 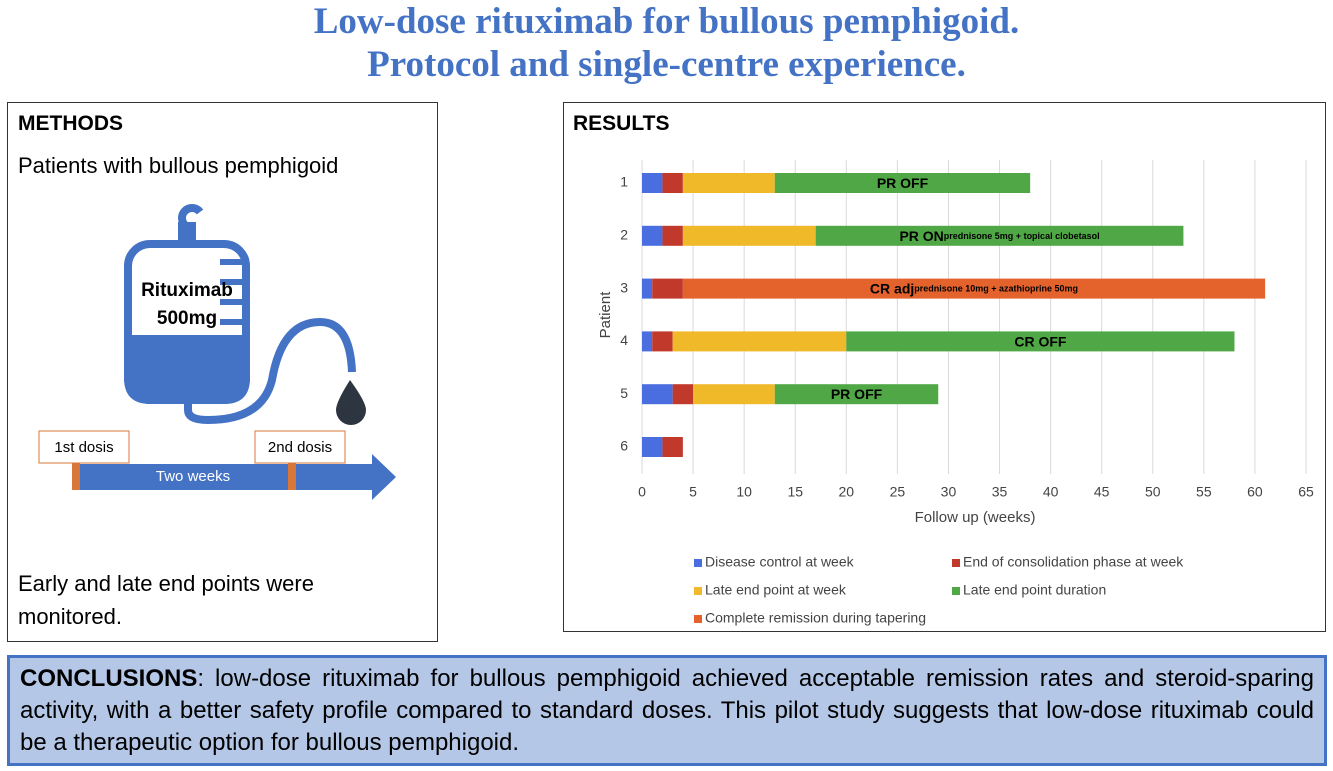 I want to click on tube, so click(x=270, y=371).